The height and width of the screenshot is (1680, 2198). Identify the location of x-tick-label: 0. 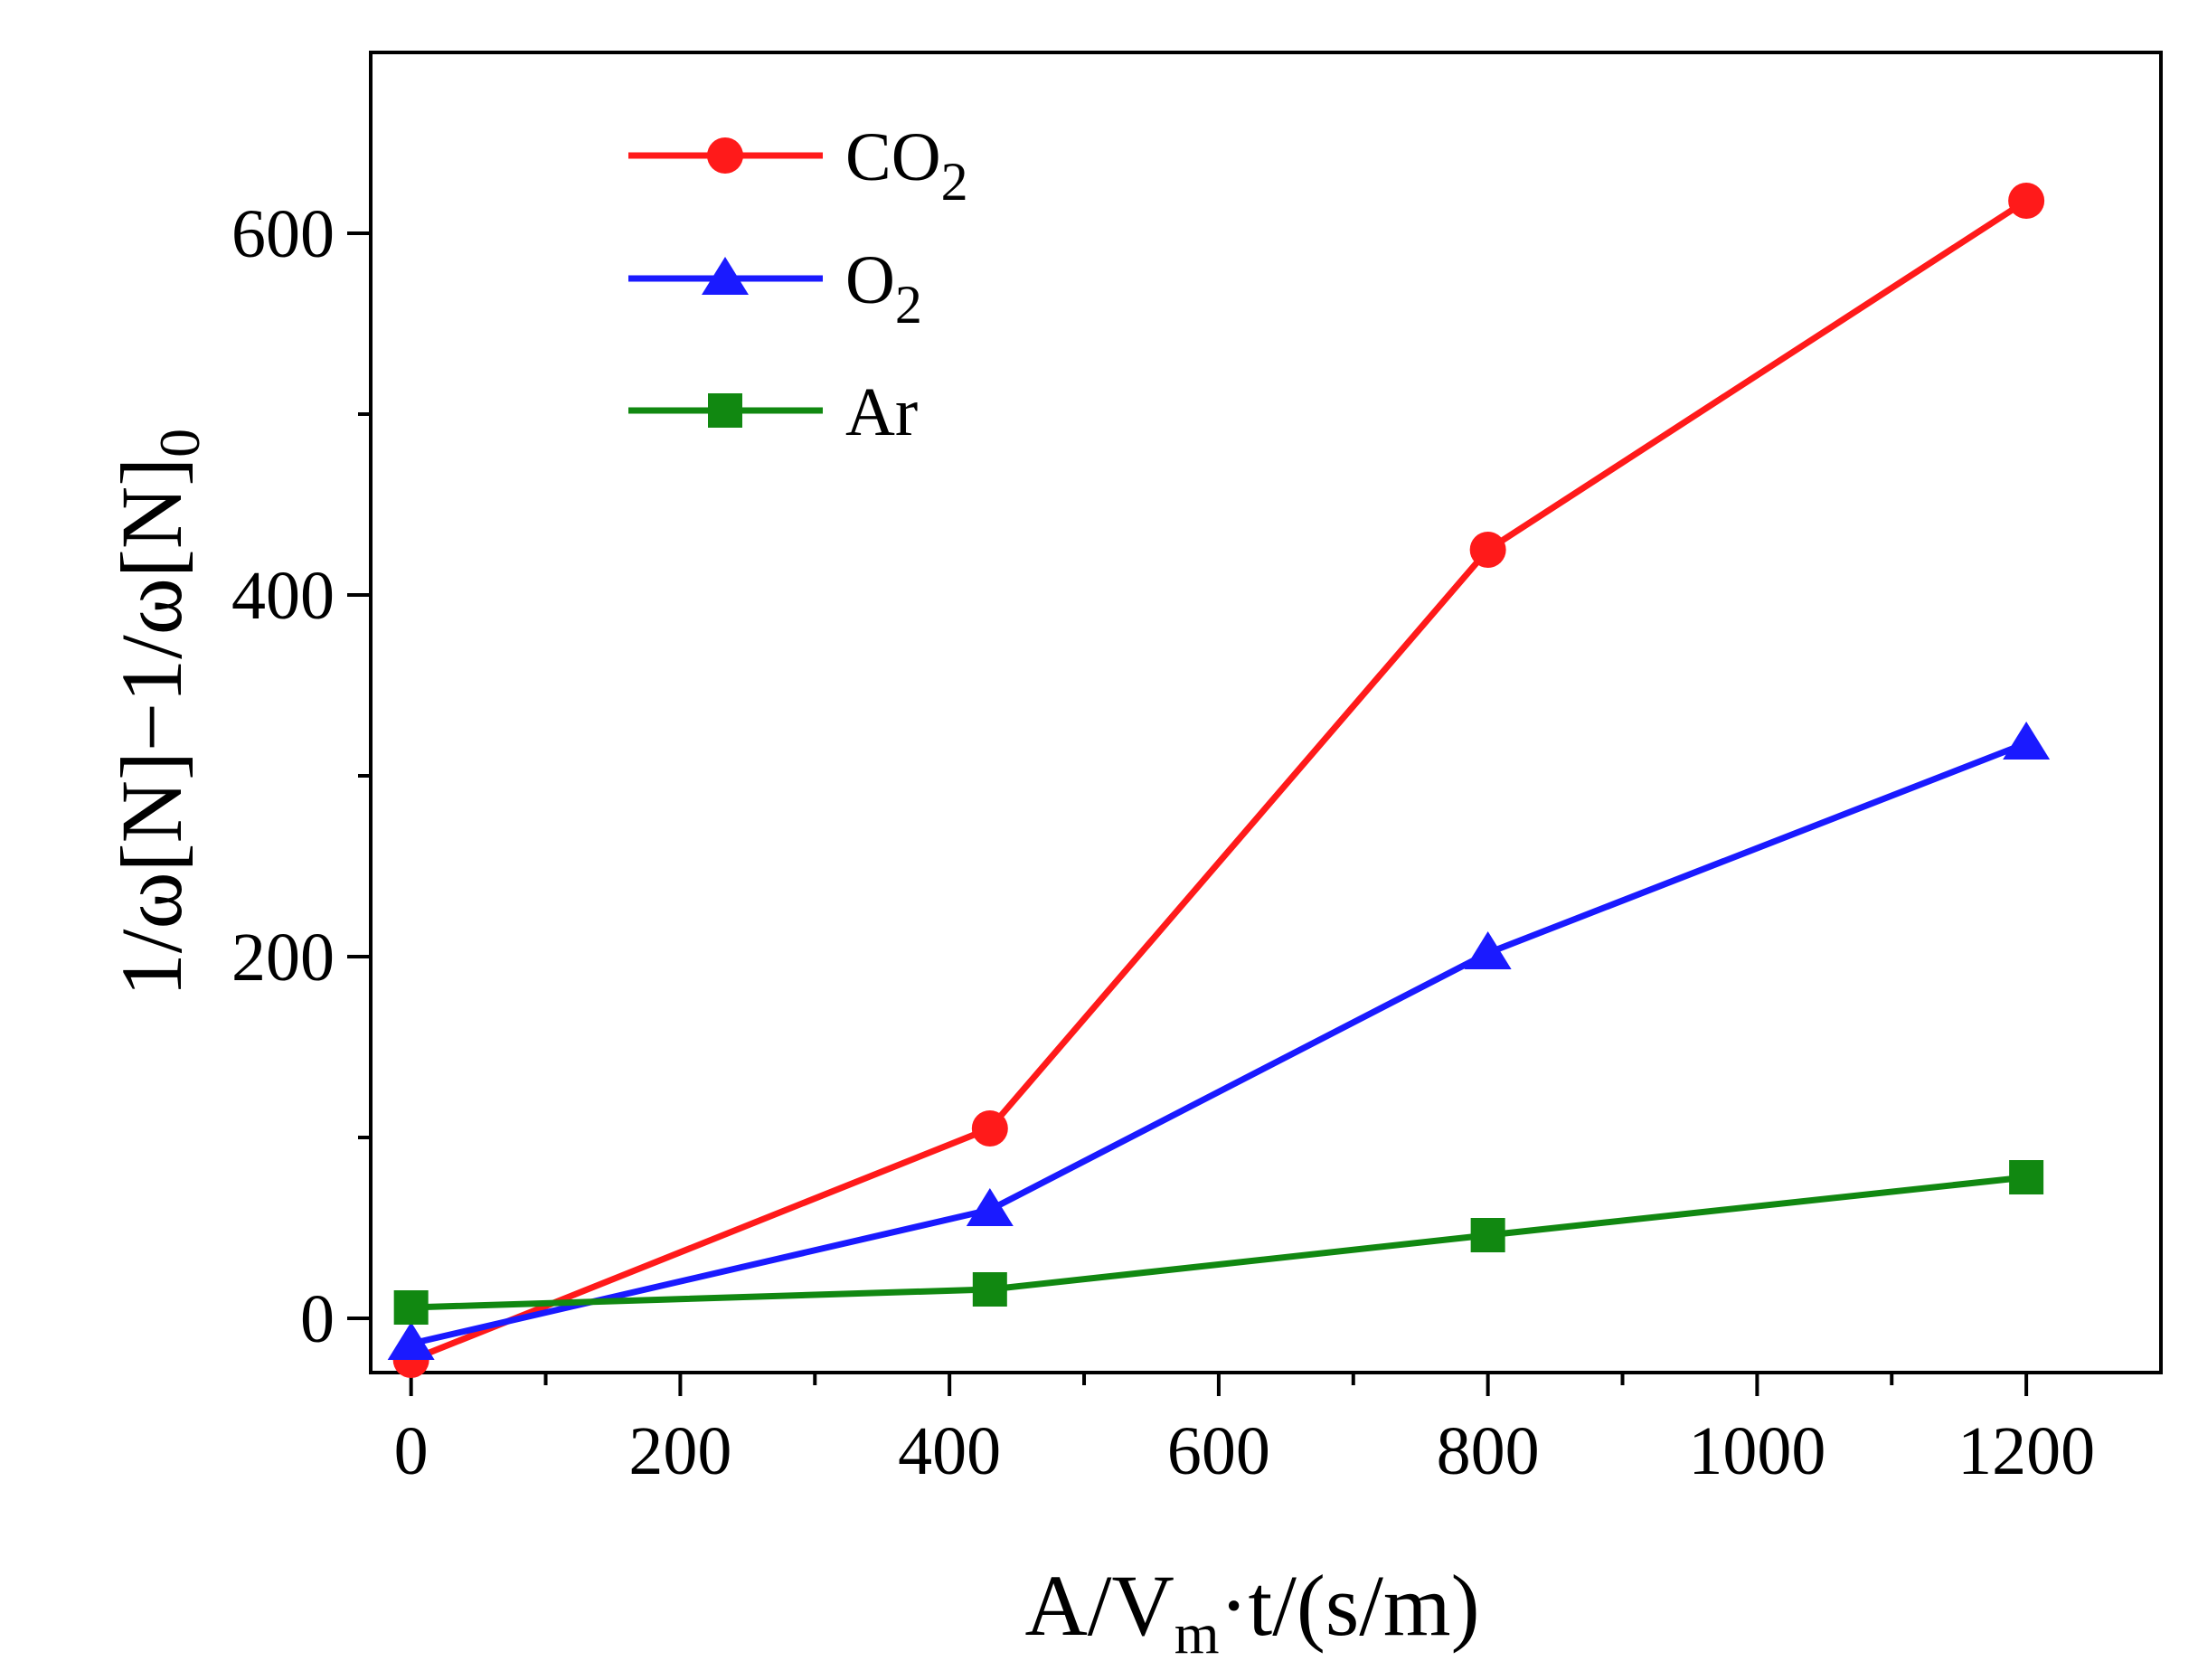
(411, 1451).